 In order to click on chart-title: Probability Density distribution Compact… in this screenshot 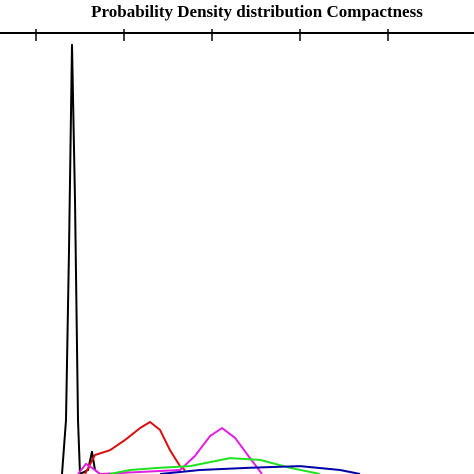, I will do `click(257, 11)`.